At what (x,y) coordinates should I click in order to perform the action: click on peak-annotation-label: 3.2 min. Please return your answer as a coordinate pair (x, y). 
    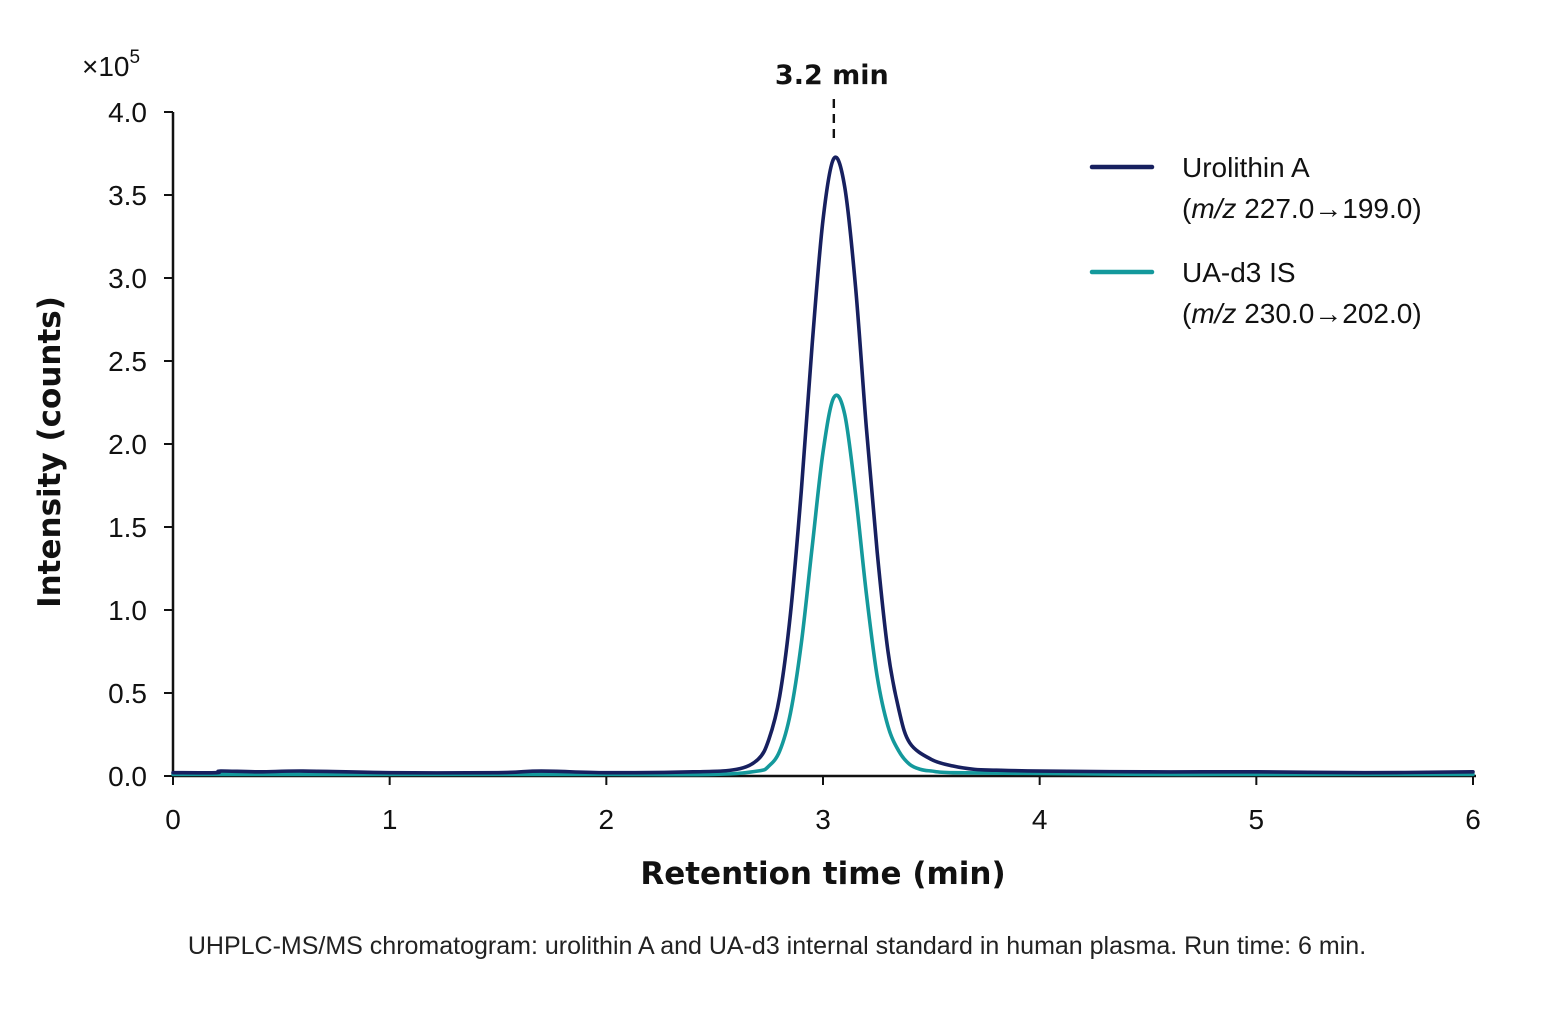
    Looking at the image, I should click on (832, 75).